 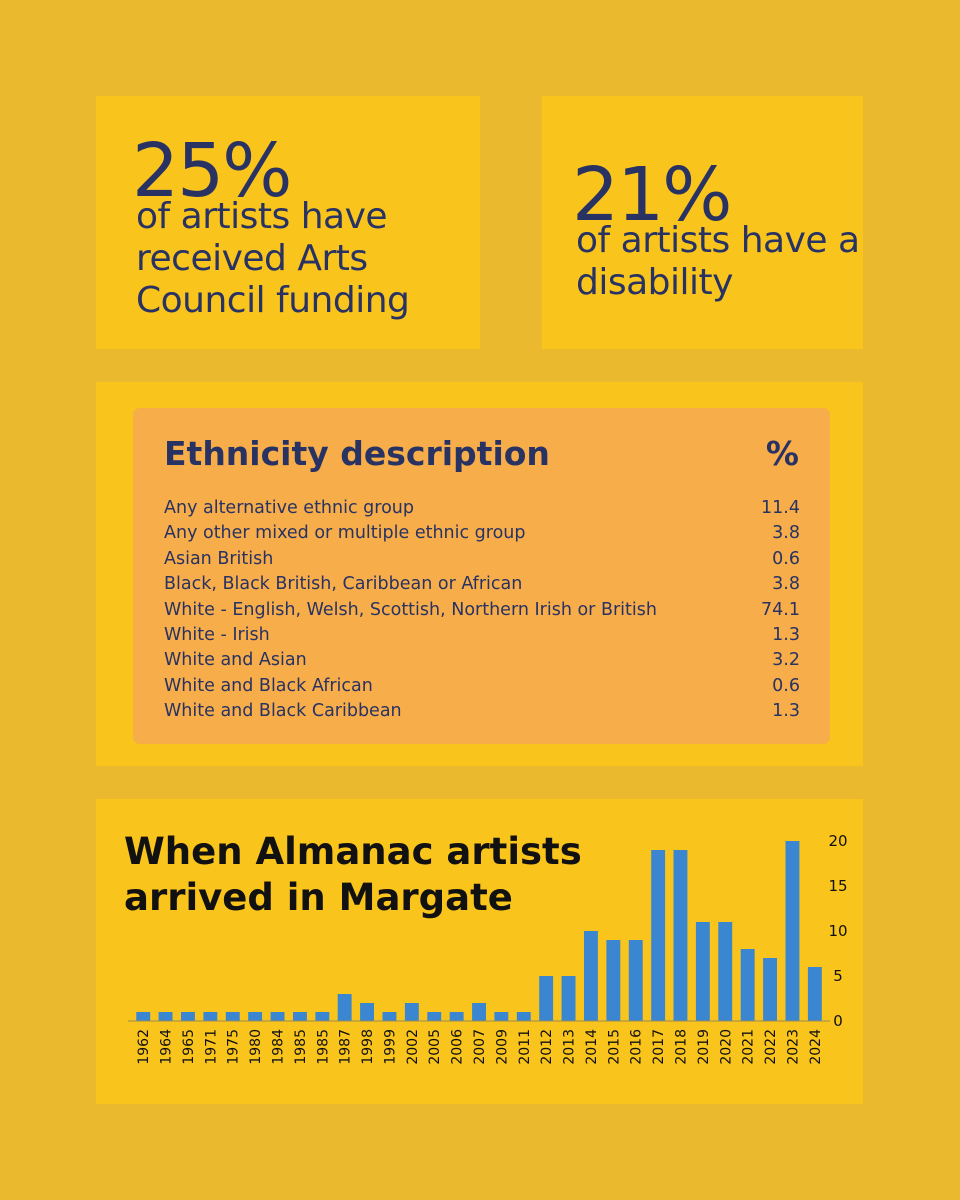 What do you see at coordinates (482, 559) in the screenshot?
I see `table-row: Asian British 0.6` at bounding box center [482, 559].